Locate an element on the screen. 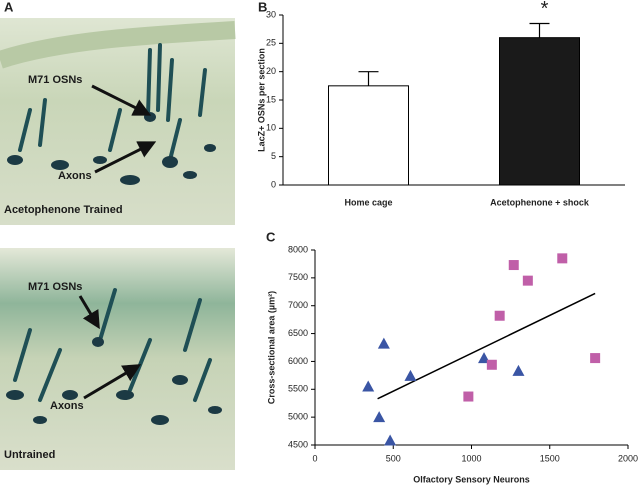  y-tick-label: 25 is located at coordinates (271, 43).